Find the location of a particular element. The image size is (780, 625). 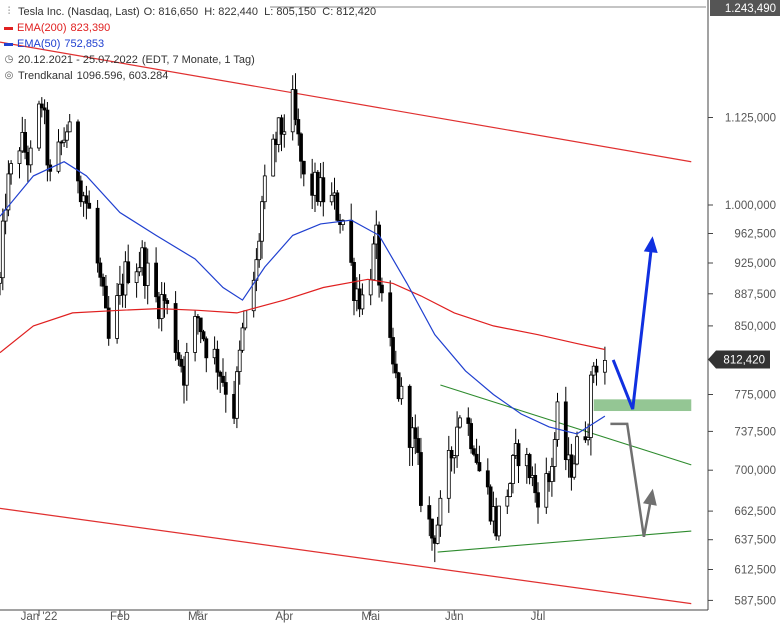

y-tick-label: 700,000 is located at coordinates (755, 471).